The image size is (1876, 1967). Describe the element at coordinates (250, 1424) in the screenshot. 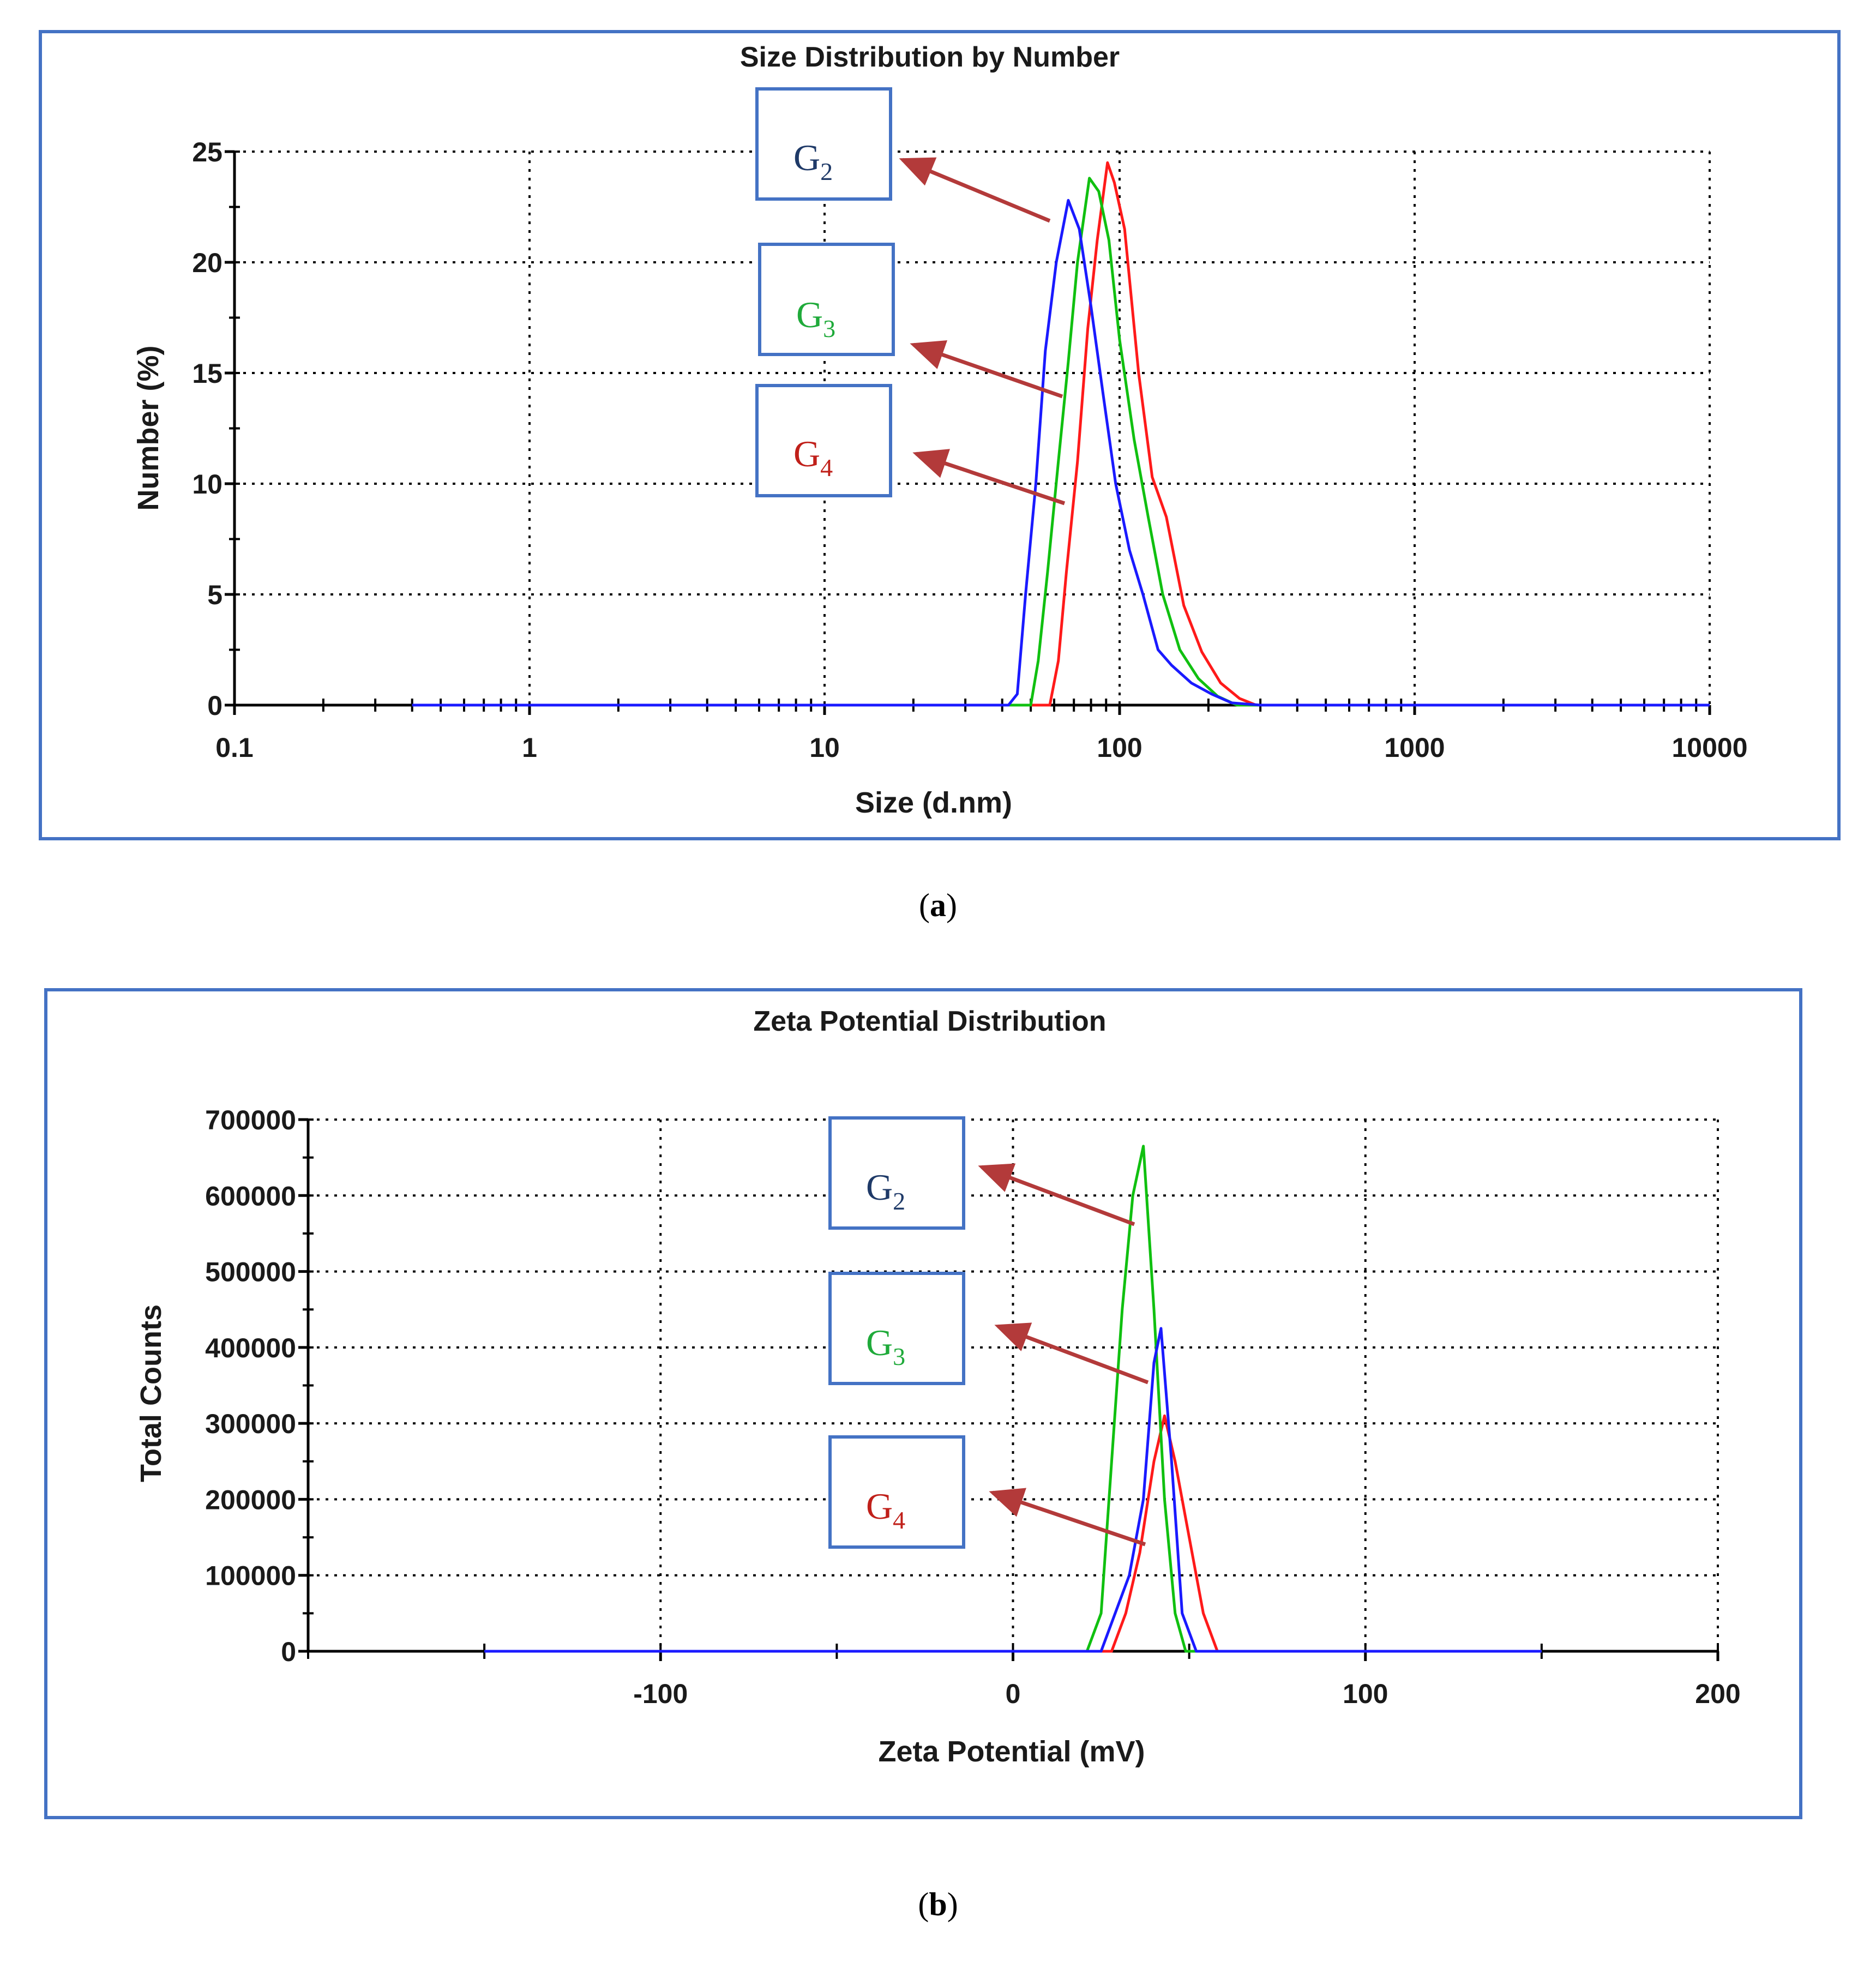

I see `chart-b-ytick-label: 300000` at that location.